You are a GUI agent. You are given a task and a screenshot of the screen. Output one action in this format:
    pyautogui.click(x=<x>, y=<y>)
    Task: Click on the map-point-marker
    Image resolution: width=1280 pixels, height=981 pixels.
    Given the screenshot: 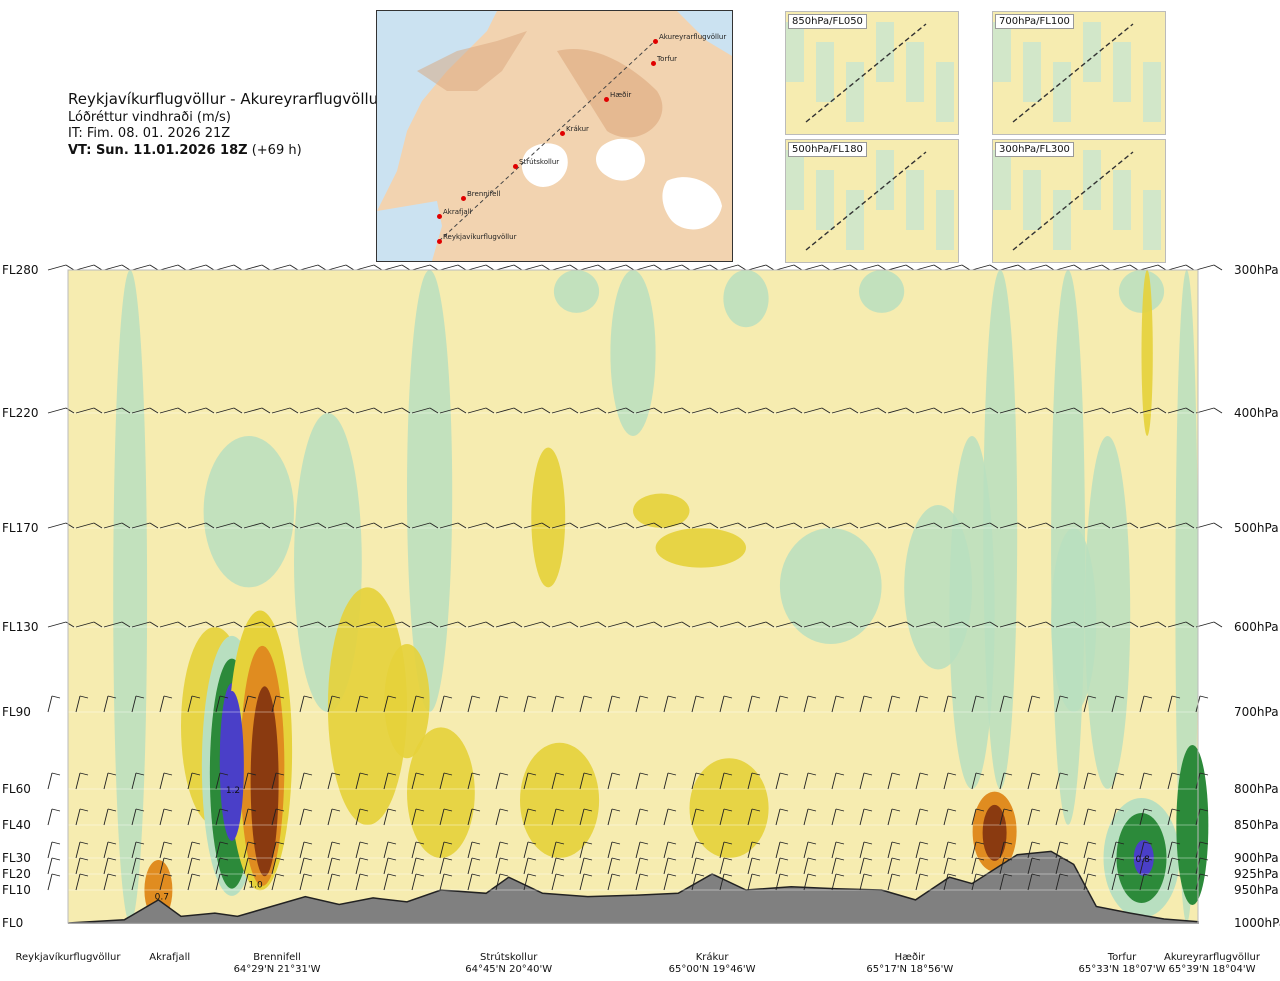 What is the action you would take?
    pyautogui.click(x=439, y=241)
    